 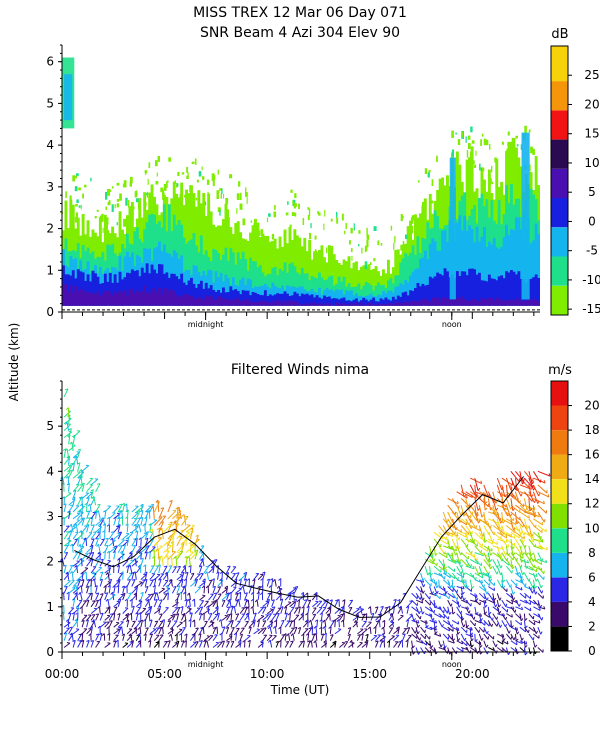 I want to click on winds-title: Filtered Winds nima, so click(x=300, y=370).